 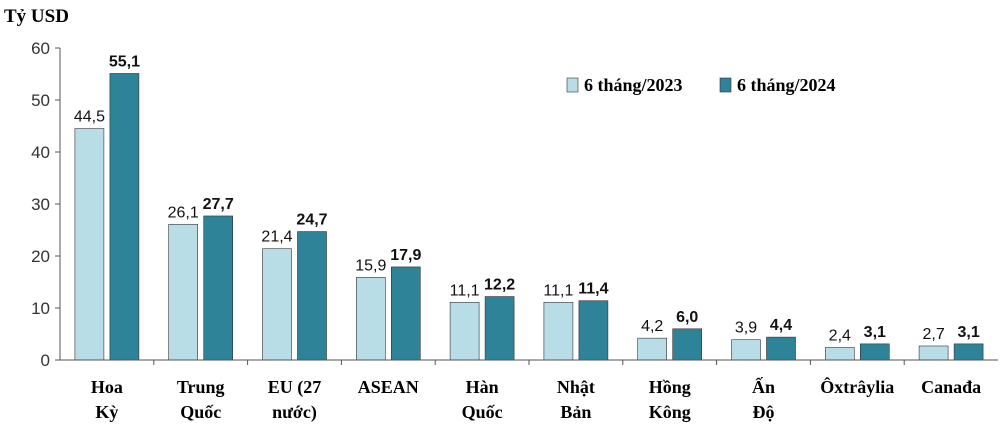 What do you see at coordinates (295, 387) in the screenshot?
I see `x-category-label: EU (27` at bounding box center [295, 387].